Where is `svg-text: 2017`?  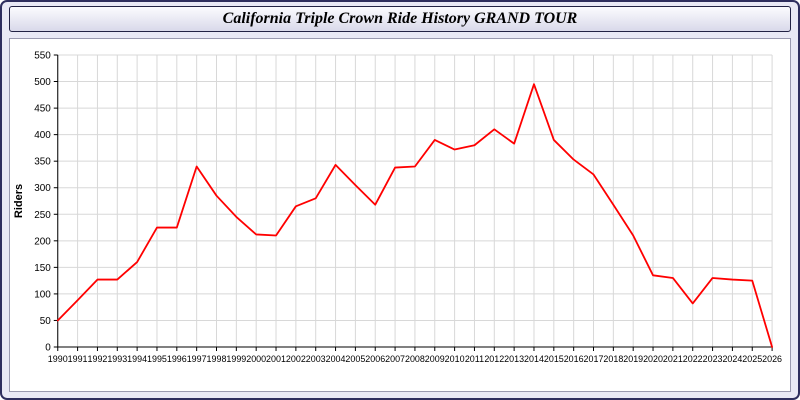
svg-text: 2017 is located at coordinates (594, 359).